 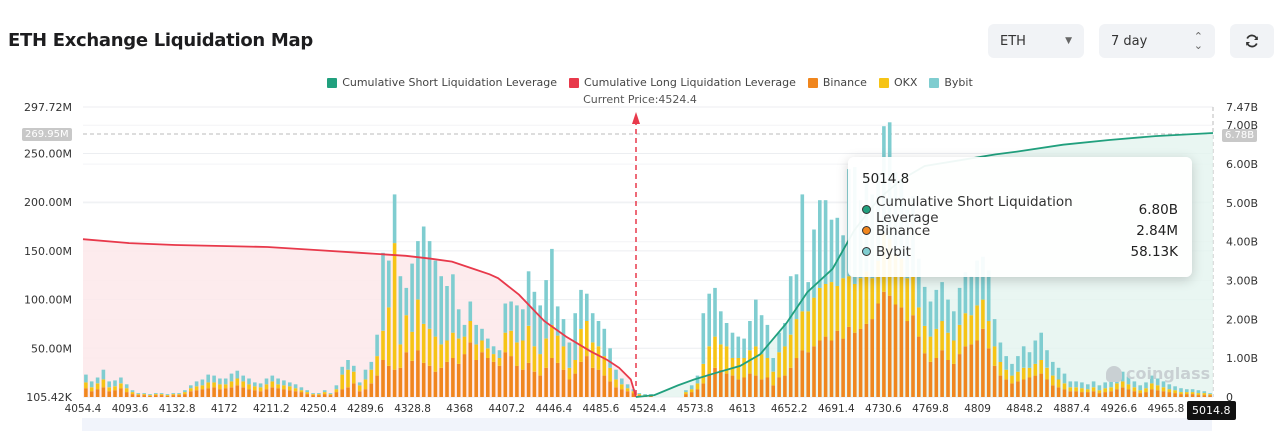 I want to click on legend-item-okx: OKX, so click(x=897, y=82).